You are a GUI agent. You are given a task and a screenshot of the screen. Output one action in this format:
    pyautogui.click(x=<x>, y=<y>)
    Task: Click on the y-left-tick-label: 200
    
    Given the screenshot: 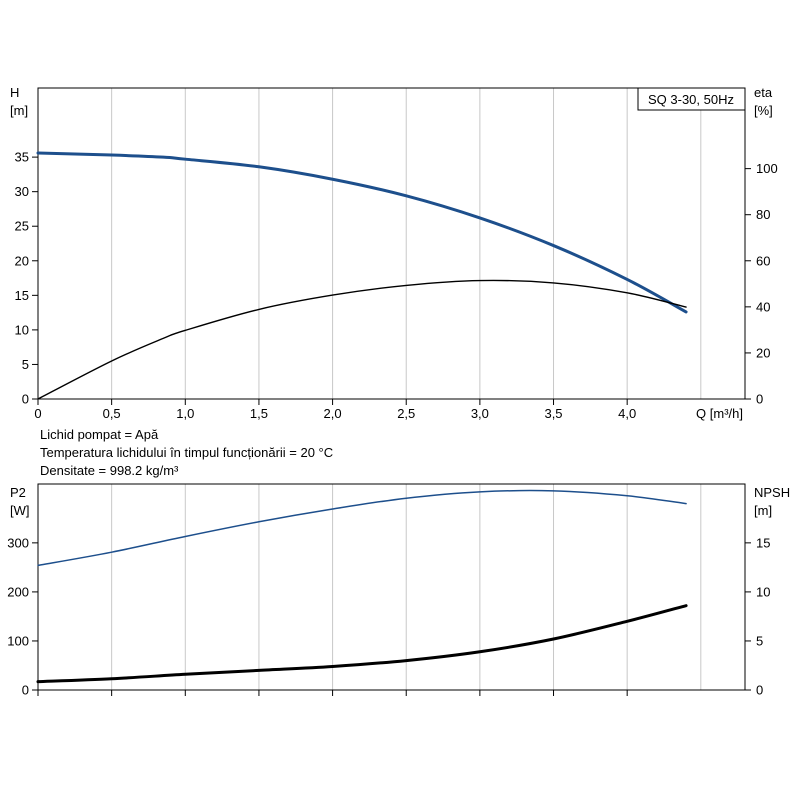 What is the action you would take?
    pyautogui.click(x=18, y=591)
    